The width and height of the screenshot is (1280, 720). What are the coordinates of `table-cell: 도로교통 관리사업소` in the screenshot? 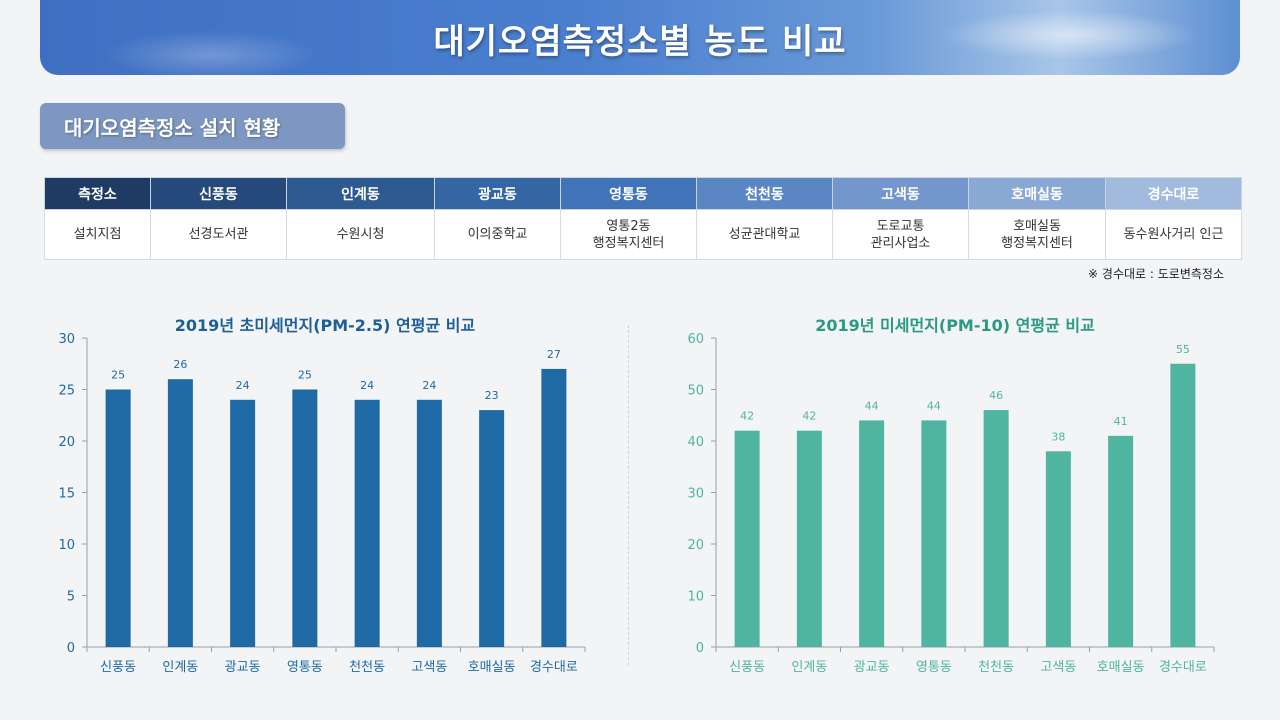 It's located at (900, 234).